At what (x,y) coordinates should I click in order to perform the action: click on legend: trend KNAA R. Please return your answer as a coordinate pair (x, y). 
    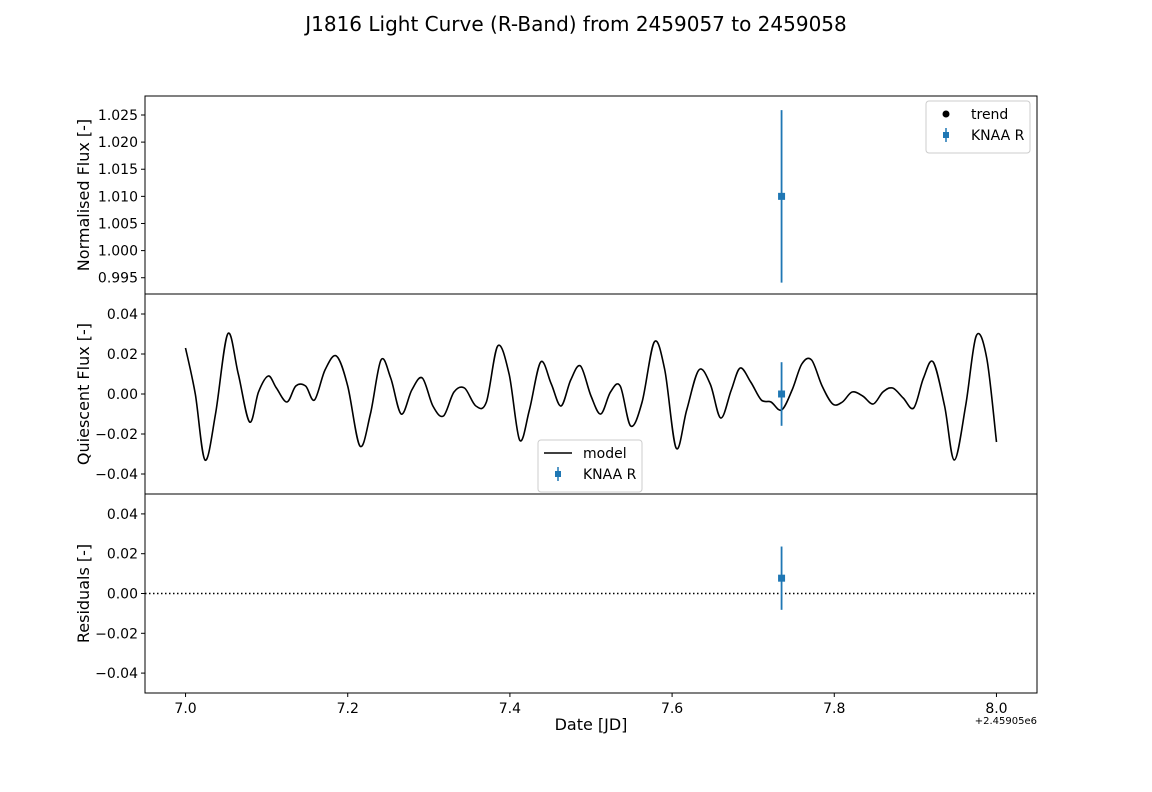
    Looking at the image, I should click on (978, 127).